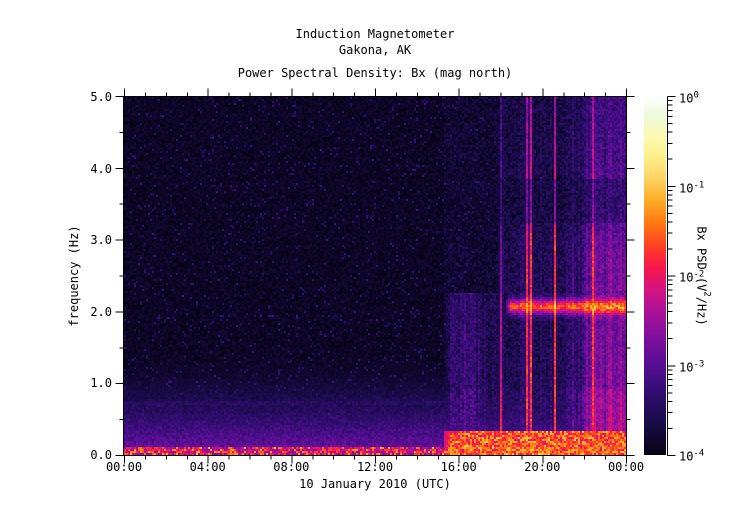 This screenshot has height=530, width=749. I want to click on figure-subtitle: Power Spectral Density: Bx (mag north), so click(375, 73).